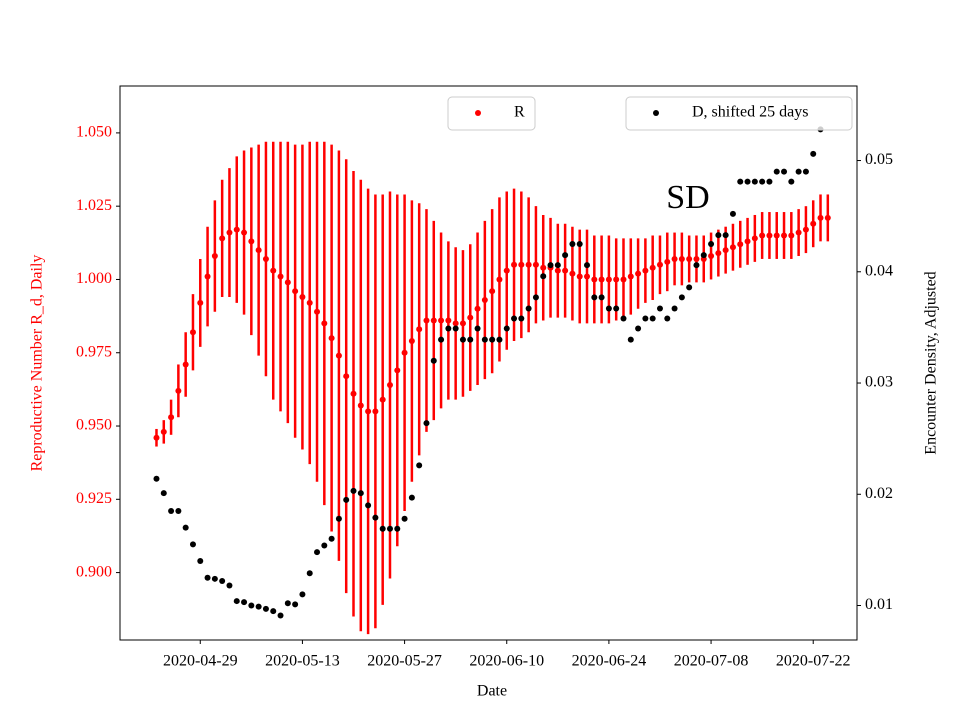  What do you see at coordinates (492, 691) in the screenshot?
I see `x-axis-label: Date` at bounding box center [492, 691].